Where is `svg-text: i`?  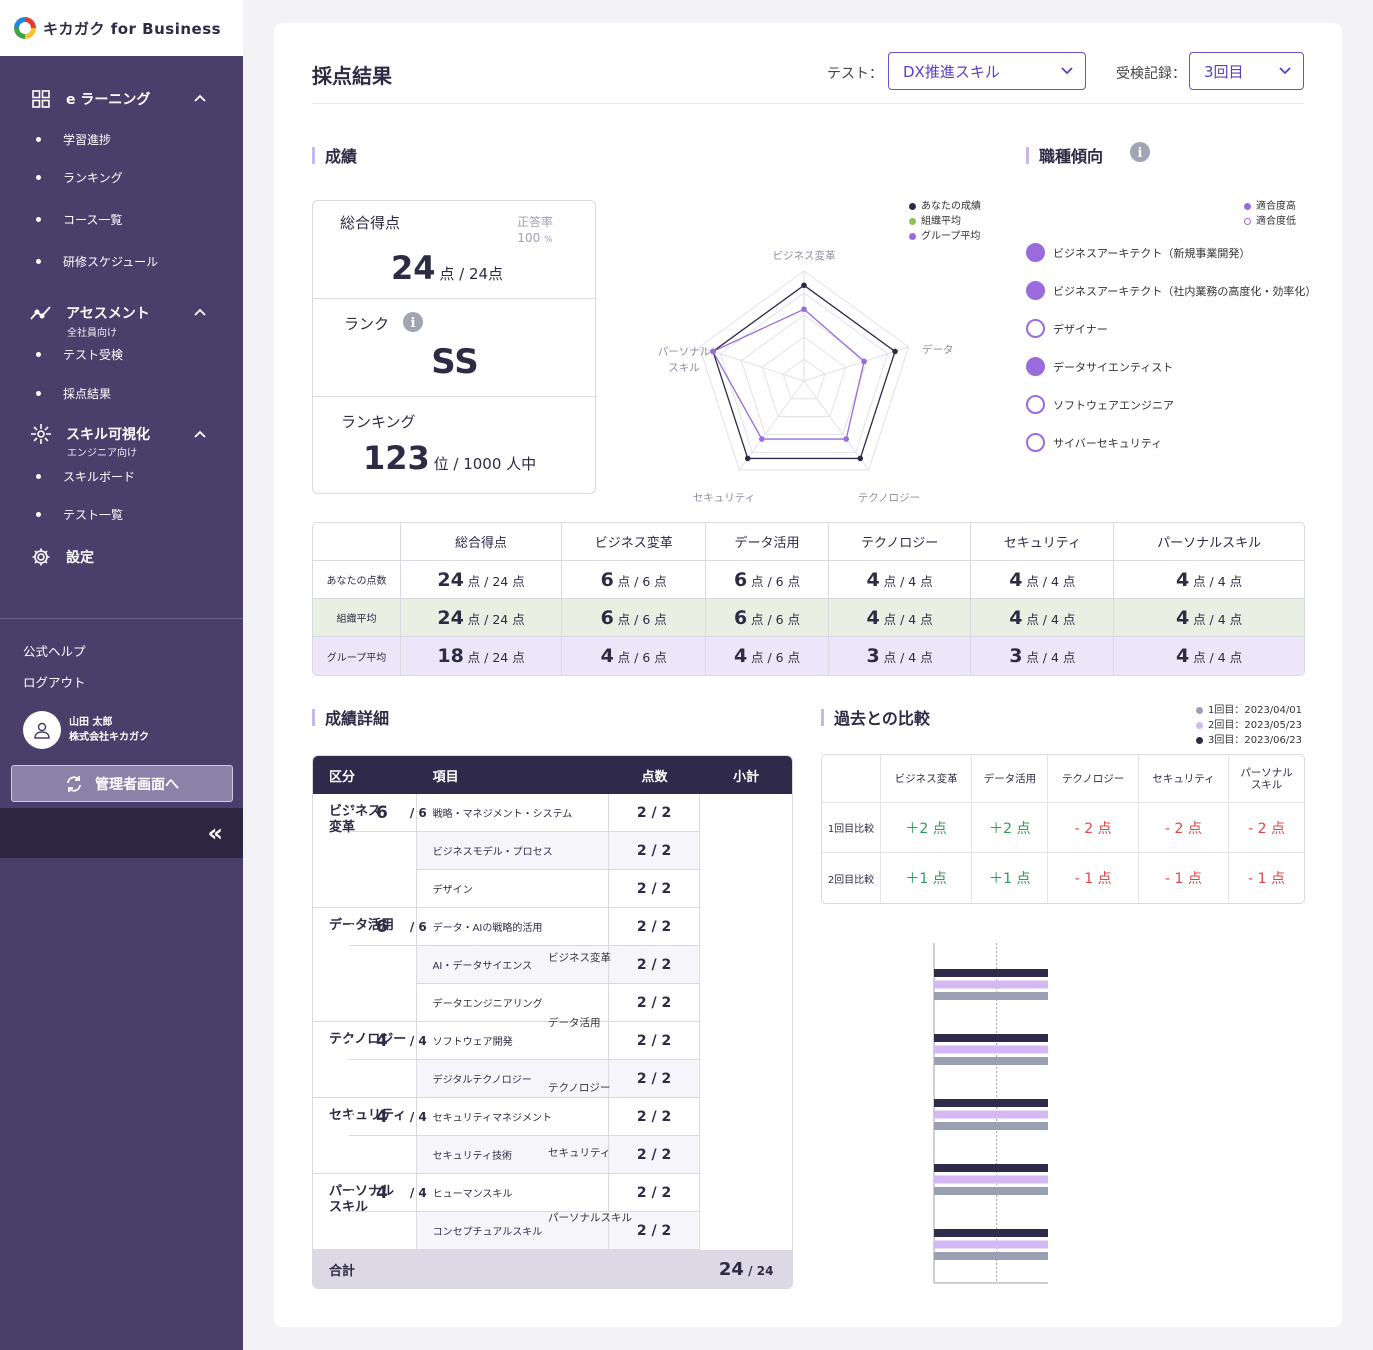 svg-text: i is located at coordinates (1140, 153).